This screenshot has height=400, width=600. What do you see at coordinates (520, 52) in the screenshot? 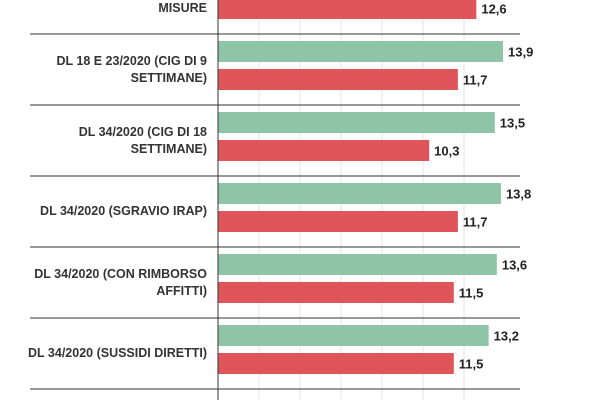
I see `value-label: 13,9` at bounding box center [520, 52].